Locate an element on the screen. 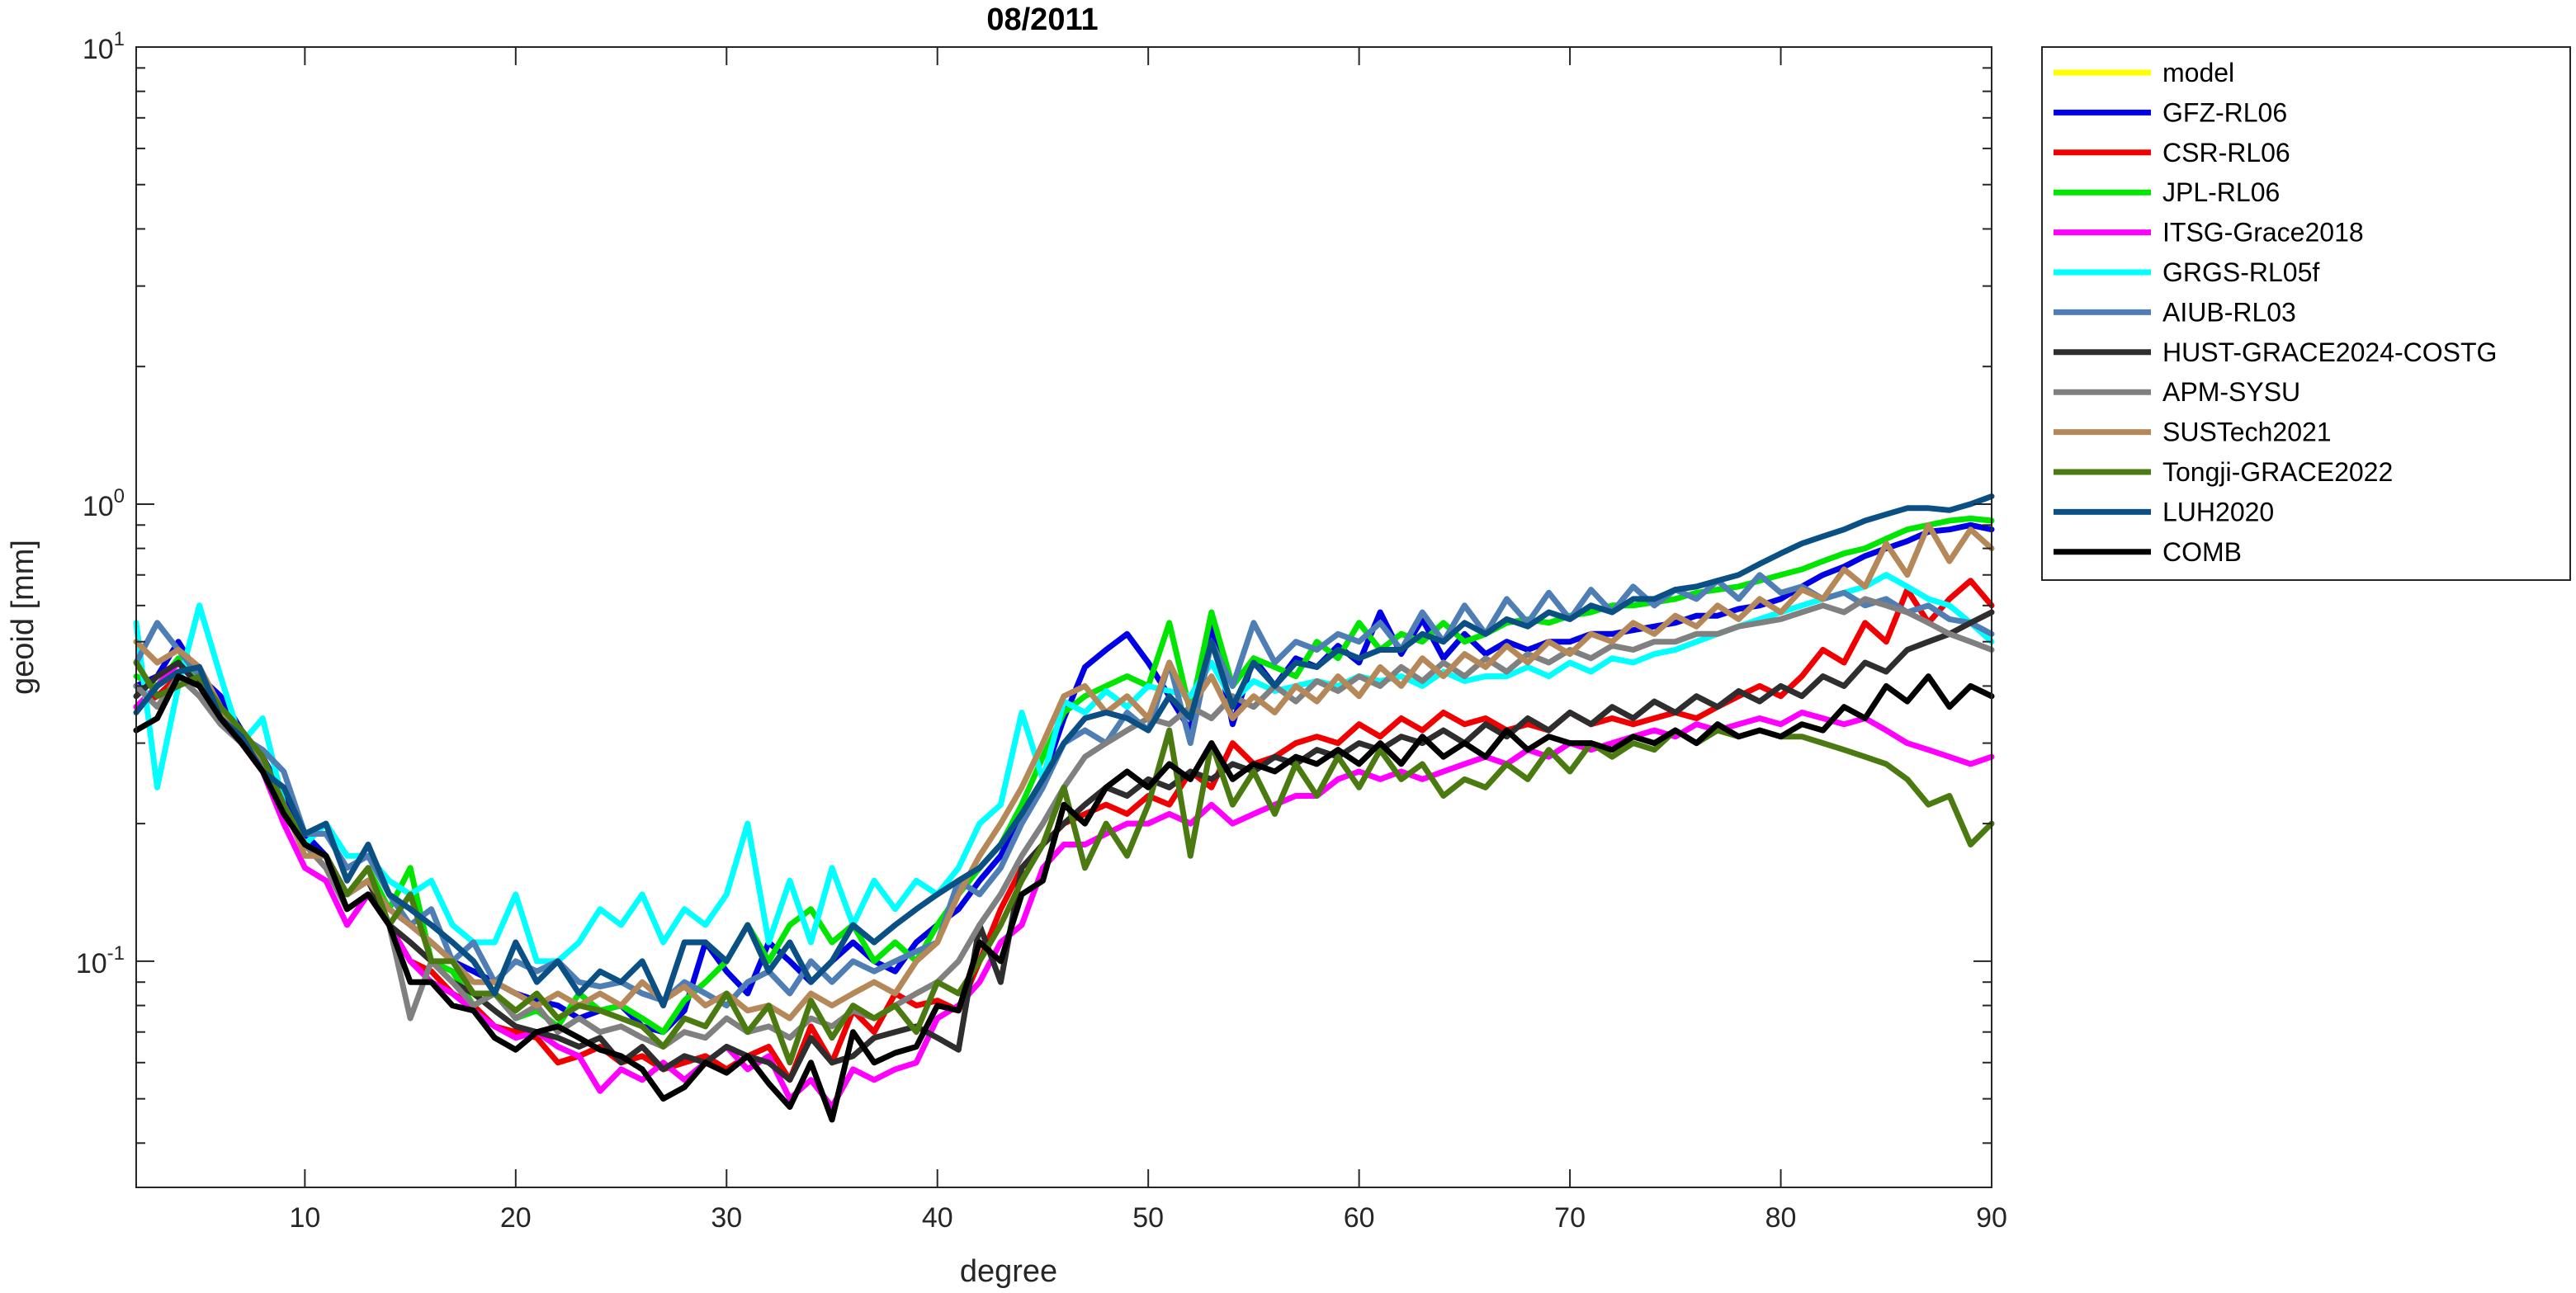  legend-label: LUH2020 is located at coordinates (2218, 512).